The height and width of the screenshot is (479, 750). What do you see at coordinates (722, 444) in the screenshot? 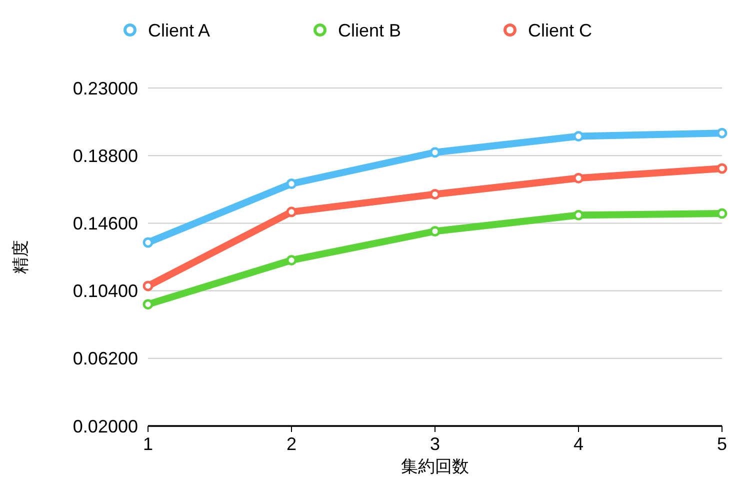
I see `x-tick-label: 5` at bounding box center [722, 444].